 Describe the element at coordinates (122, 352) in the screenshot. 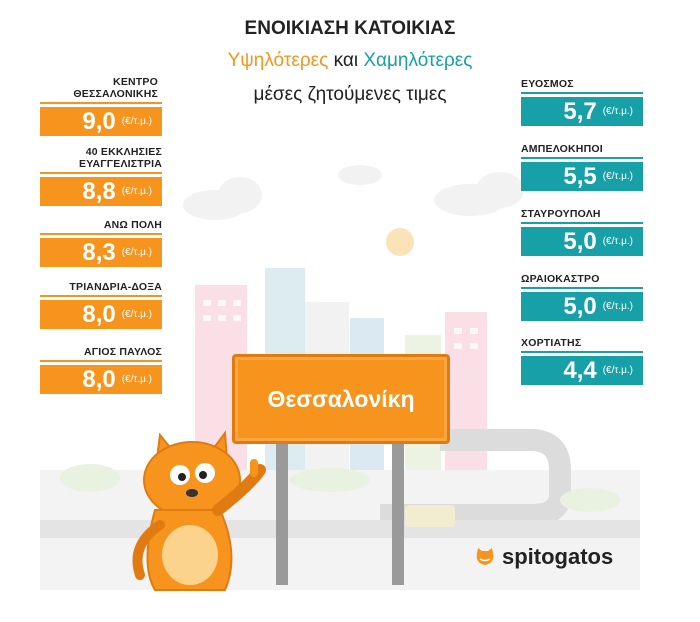

I see `area-name: ΑΓΙΟΣ ΠΑΥΛΟΣ` at that location.